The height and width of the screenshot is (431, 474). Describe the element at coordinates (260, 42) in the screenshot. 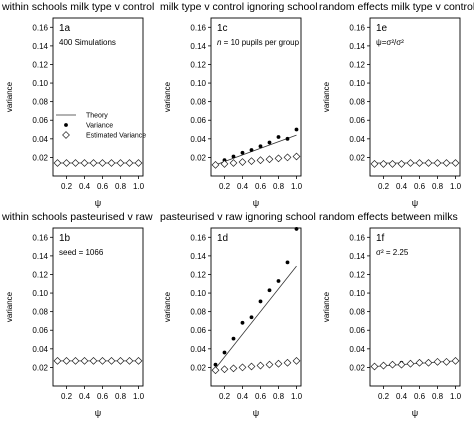

I see `annotation-text: = 10 pupils per group` at that location.